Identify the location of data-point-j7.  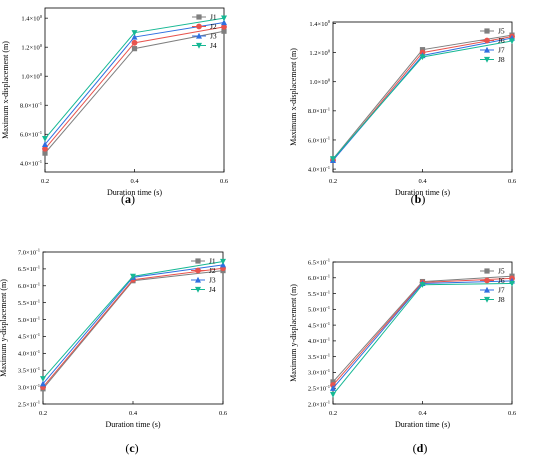
(333, 388).